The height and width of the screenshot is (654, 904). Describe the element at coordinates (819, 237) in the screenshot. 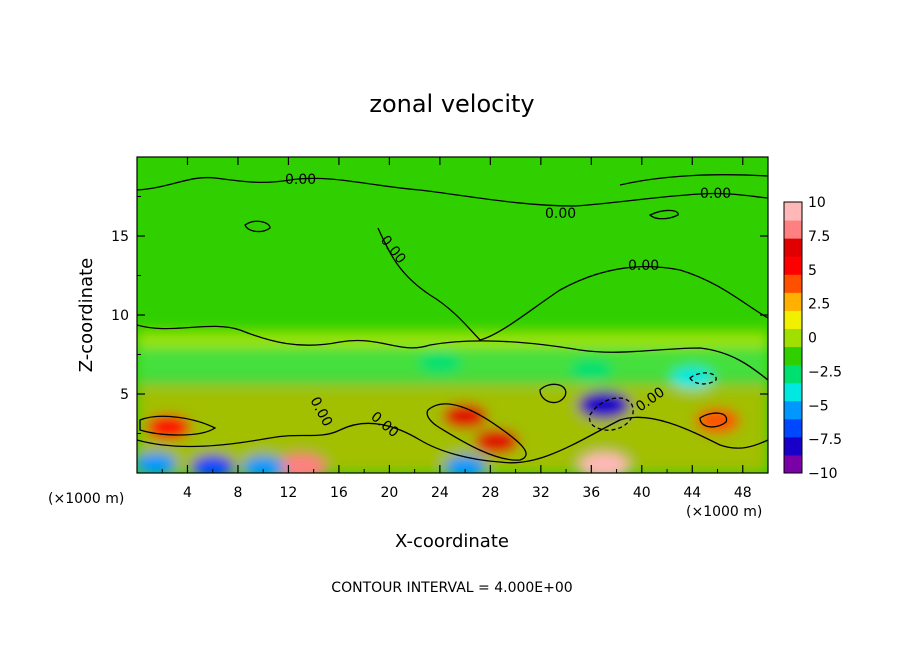

I see `colorbar-tick-label: 7.5` at that location.